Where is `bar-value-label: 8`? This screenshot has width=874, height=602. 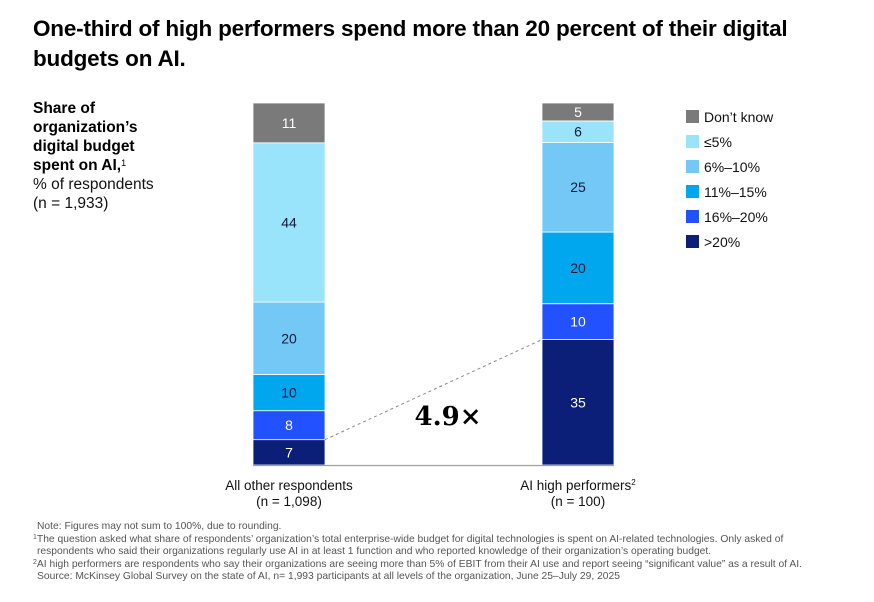
bar-value-label: 8 is located at coordinates (289, 425).